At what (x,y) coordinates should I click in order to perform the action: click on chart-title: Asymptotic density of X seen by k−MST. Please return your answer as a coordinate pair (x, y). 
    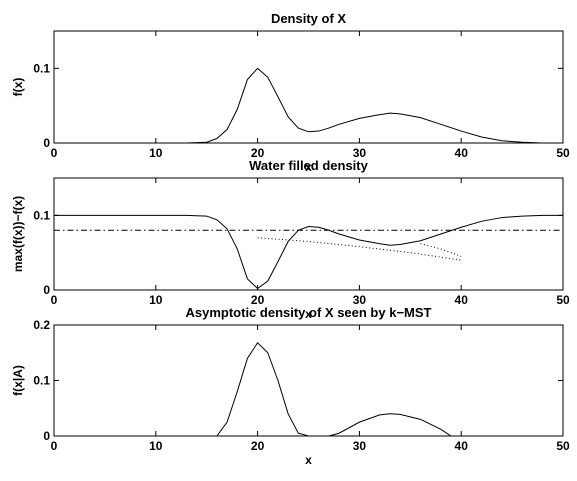
    Looking at the image, I should click on (309, 312).